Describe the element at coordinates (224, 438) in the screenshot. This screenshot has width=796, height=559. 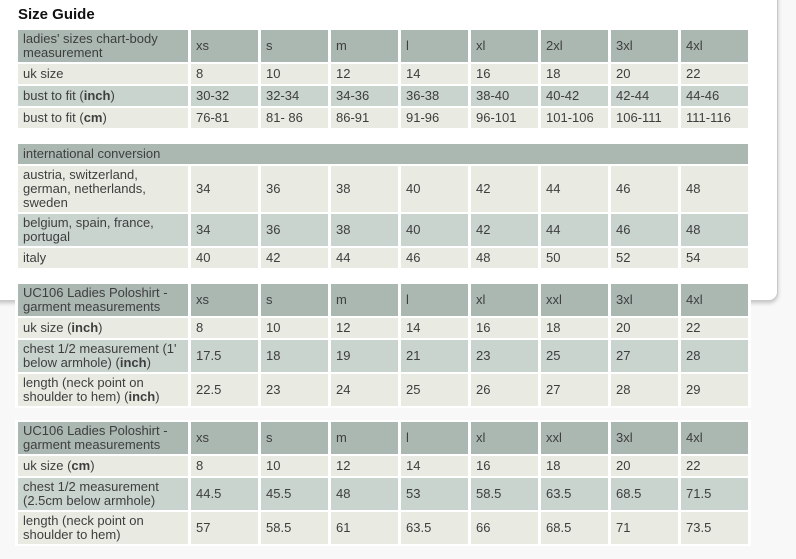
I see `column-header-xs: xs` at that location.